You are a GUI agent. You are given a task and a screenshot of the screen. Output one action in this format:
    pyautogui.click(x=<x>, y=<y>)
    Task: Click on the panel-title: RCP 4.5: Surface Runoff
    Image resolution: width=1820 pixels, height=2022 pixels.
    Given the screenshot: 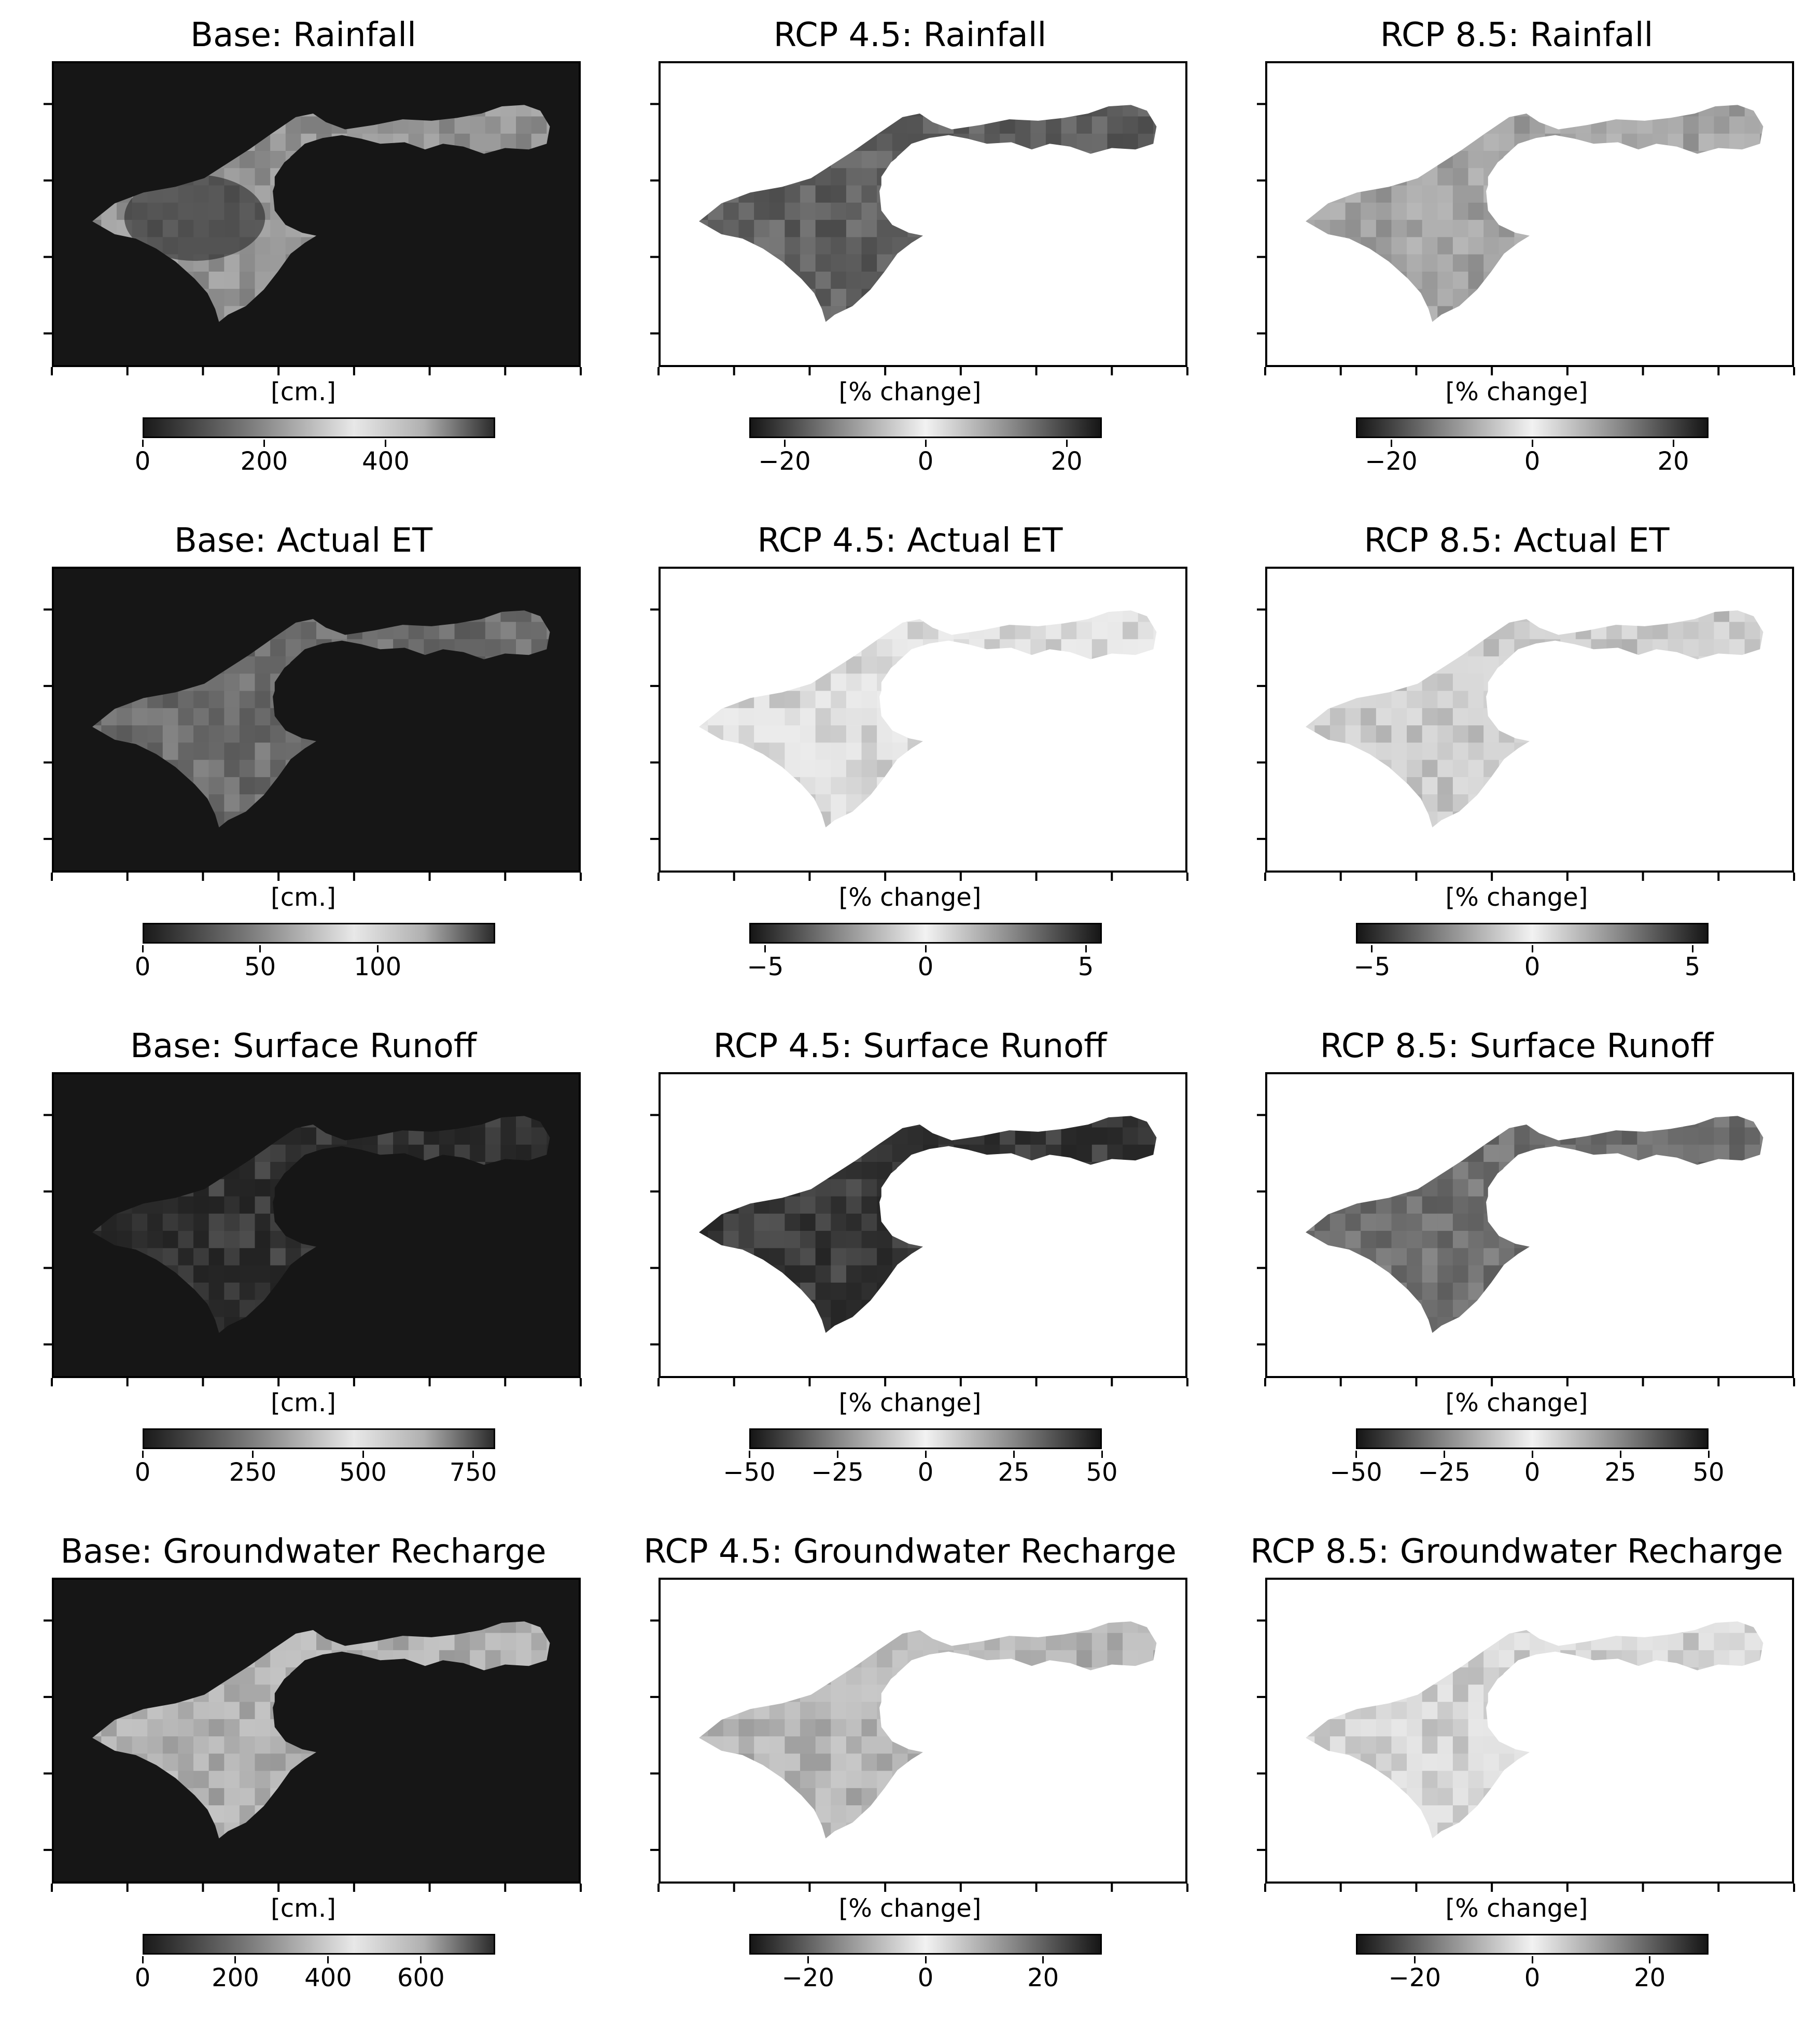 What is the action you would take?
    pyautogui.click(x=910, y=1046)
    